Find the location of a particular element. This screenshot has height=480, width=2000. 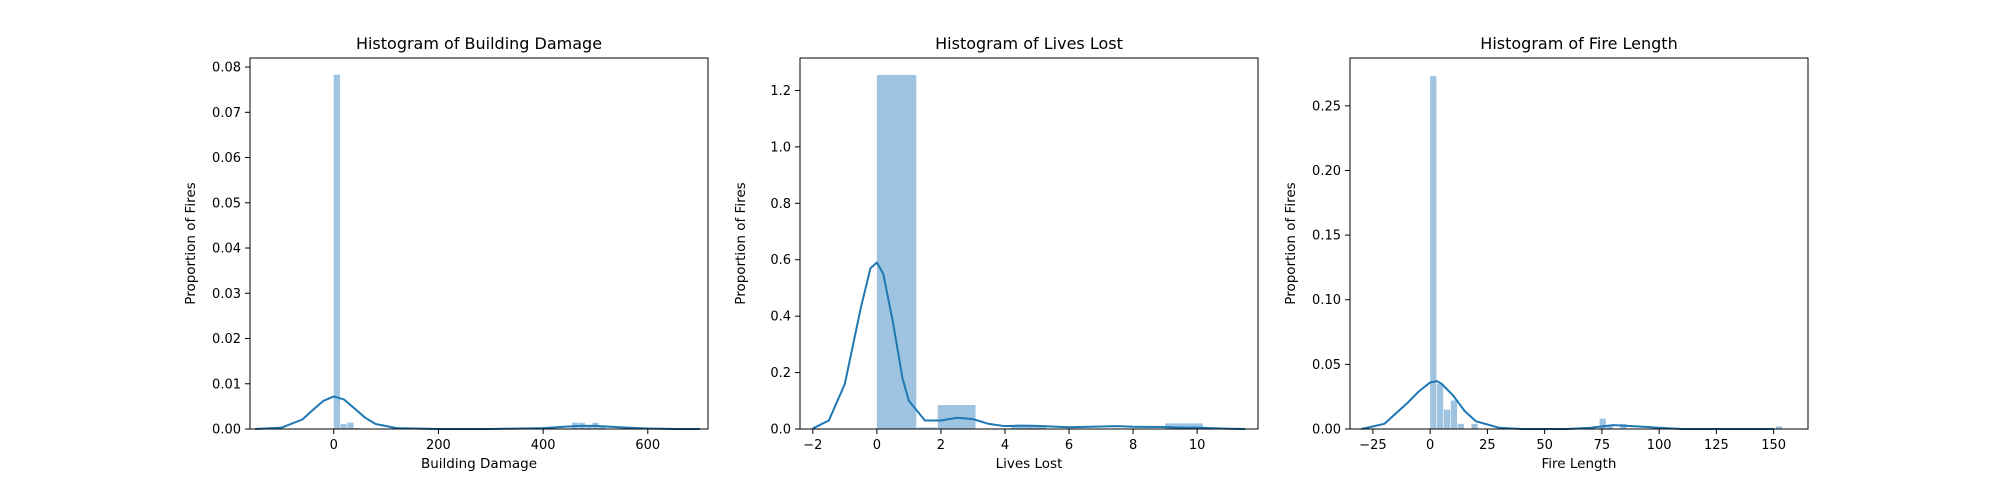

y-tick-label: 0.04 is located at coordinates (226, 249).